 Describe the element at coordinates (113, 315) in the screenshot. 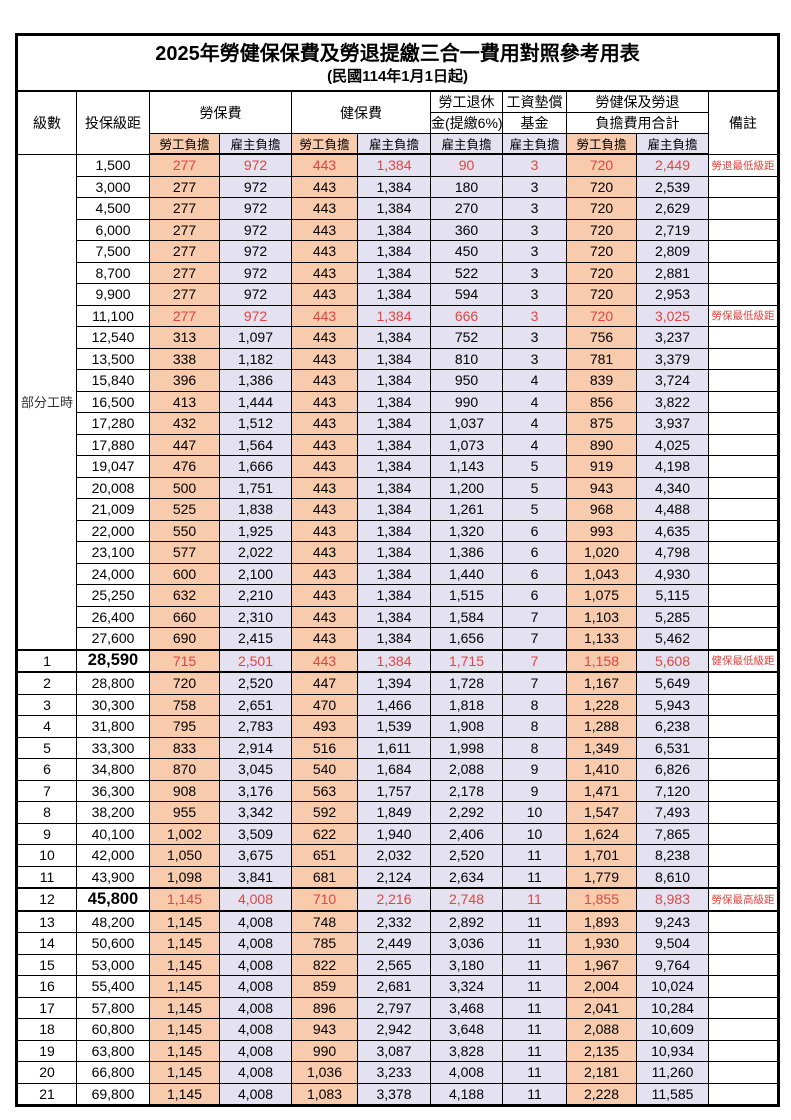

I see `bracket-cell: 11,100` at that location.